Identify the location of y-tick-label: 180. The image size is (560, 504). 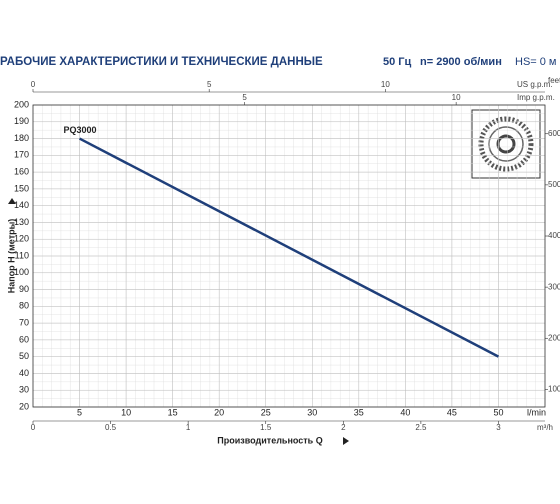
(21, 138).